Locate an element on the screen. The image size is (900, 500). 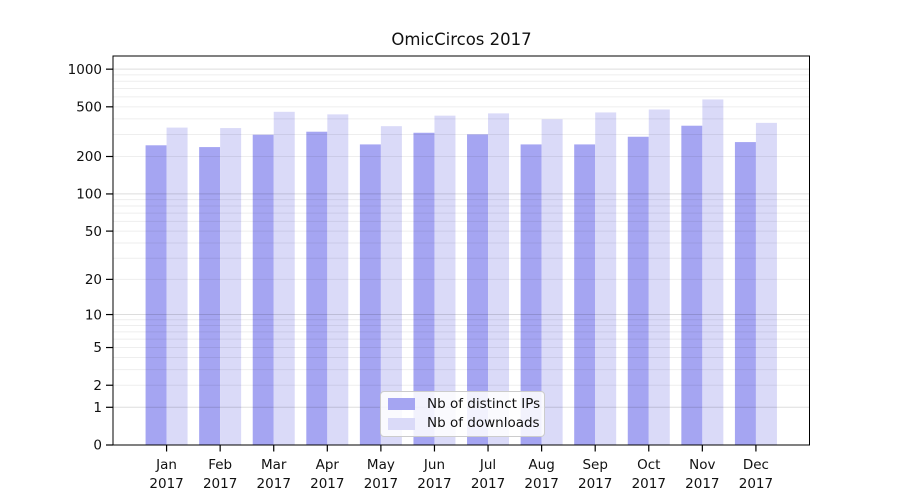
bar-downloads-may is located at coordinates (391, 286).